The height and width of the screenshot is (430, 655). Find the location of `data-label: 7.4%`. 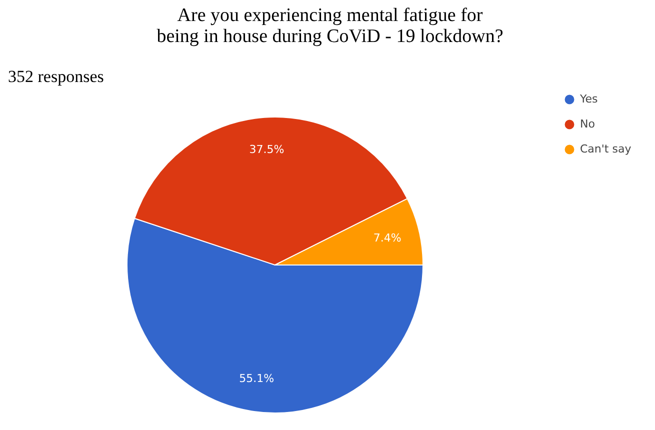

data-label: 7.4% is located at coordinates (387, 237).